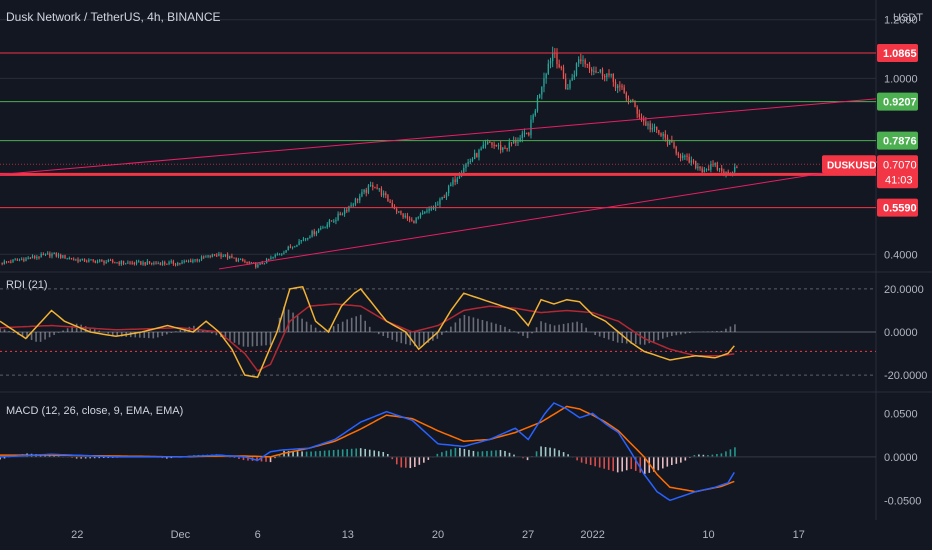 Image resolution: width=932 pixels, height=550 pixels. Describe the element at coordinates (849, 164) in the screenshot. I see `symbol-badge-bg` at that location.